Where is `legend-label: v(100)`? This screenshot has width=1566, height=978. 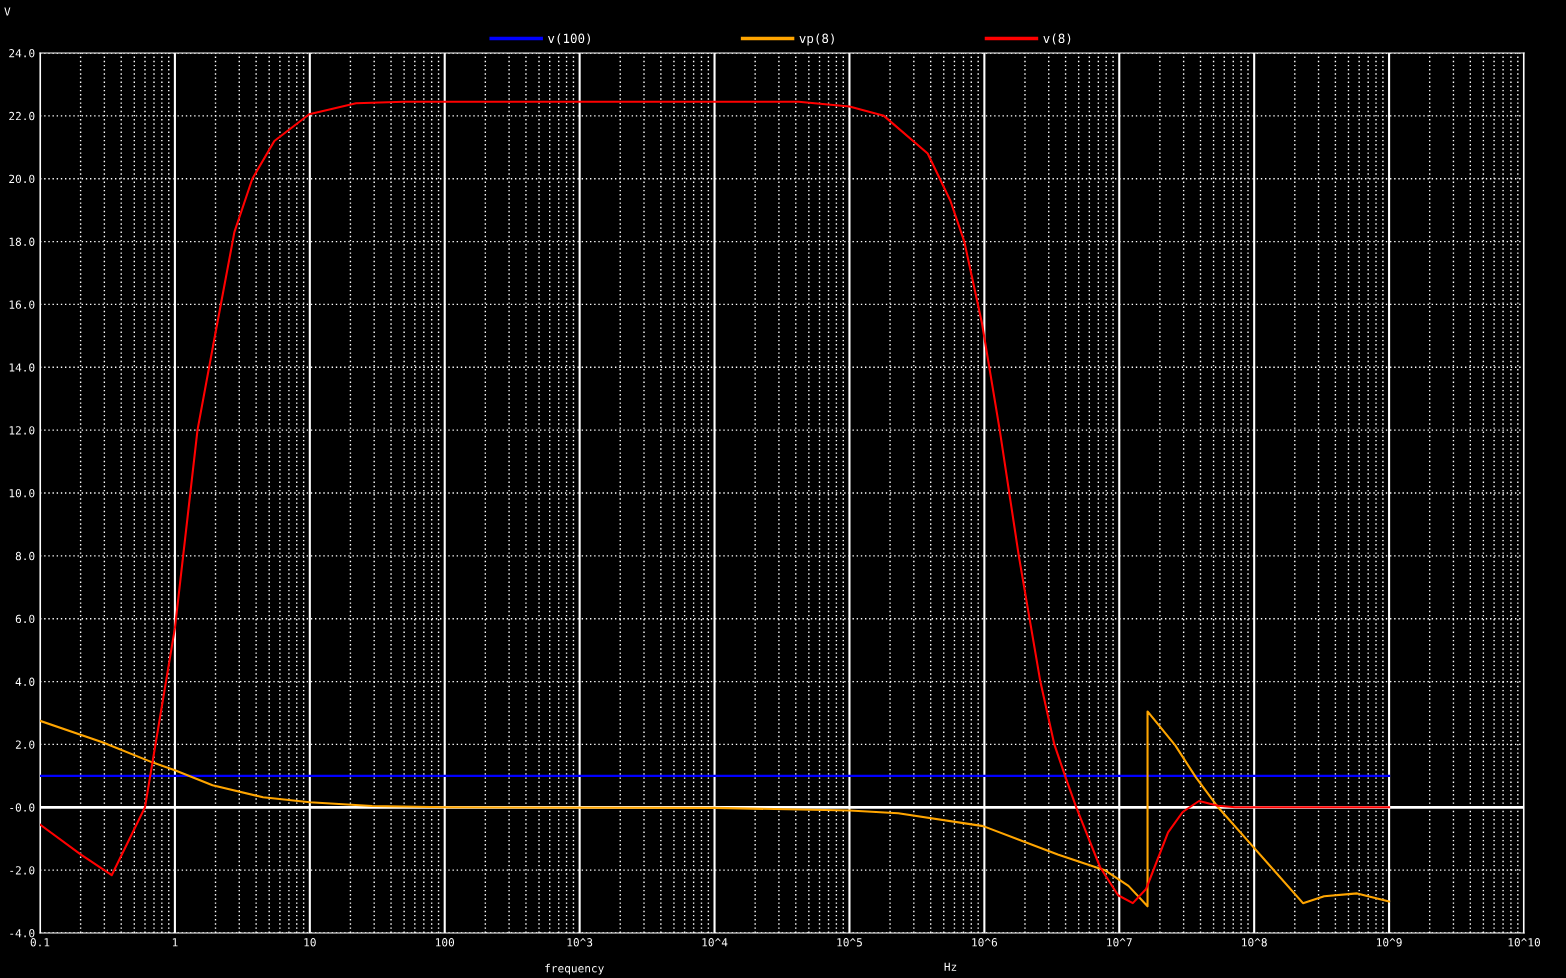
legend-label: v(100) is located at coordinates (569, 39).